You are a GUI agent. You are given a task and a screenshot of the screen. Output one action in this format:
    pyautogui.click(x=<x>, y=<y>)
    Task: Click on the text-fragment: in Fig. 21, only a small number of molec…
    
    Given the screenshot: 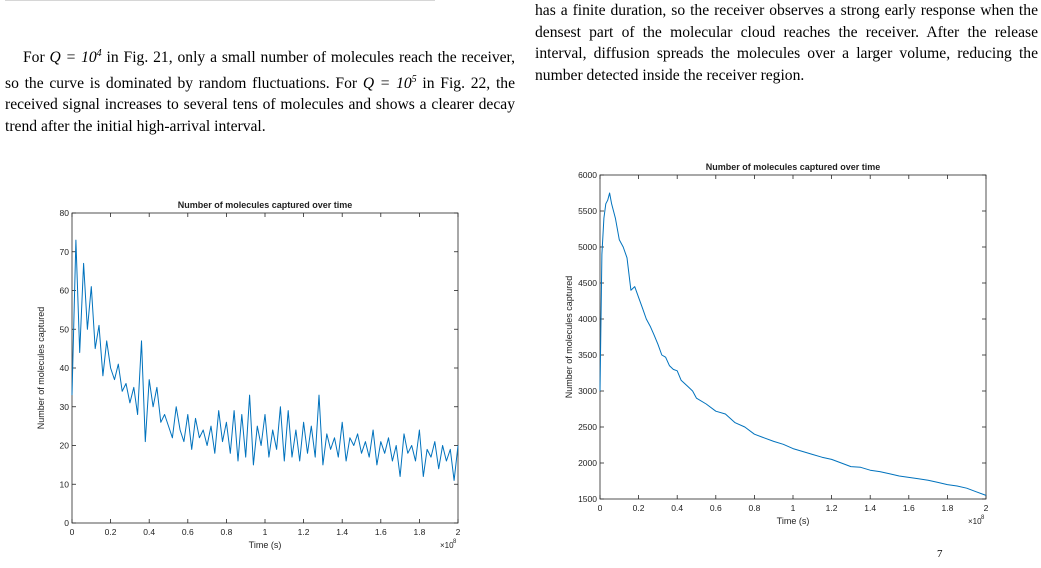 What is the action you would take?
    pyautogui.click(x=260, y=70)
    